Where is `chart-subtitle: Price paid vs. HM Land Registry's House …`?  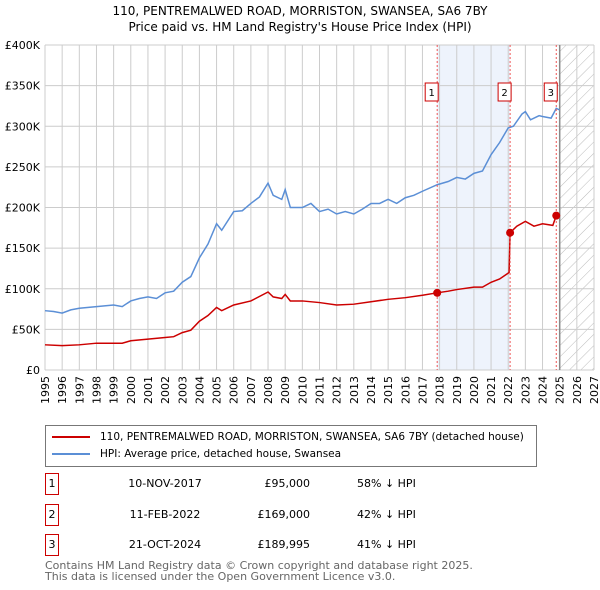
chart-subtitle: Price paid vs. HM Land Registry's House … is located at coordinates (300, 27).